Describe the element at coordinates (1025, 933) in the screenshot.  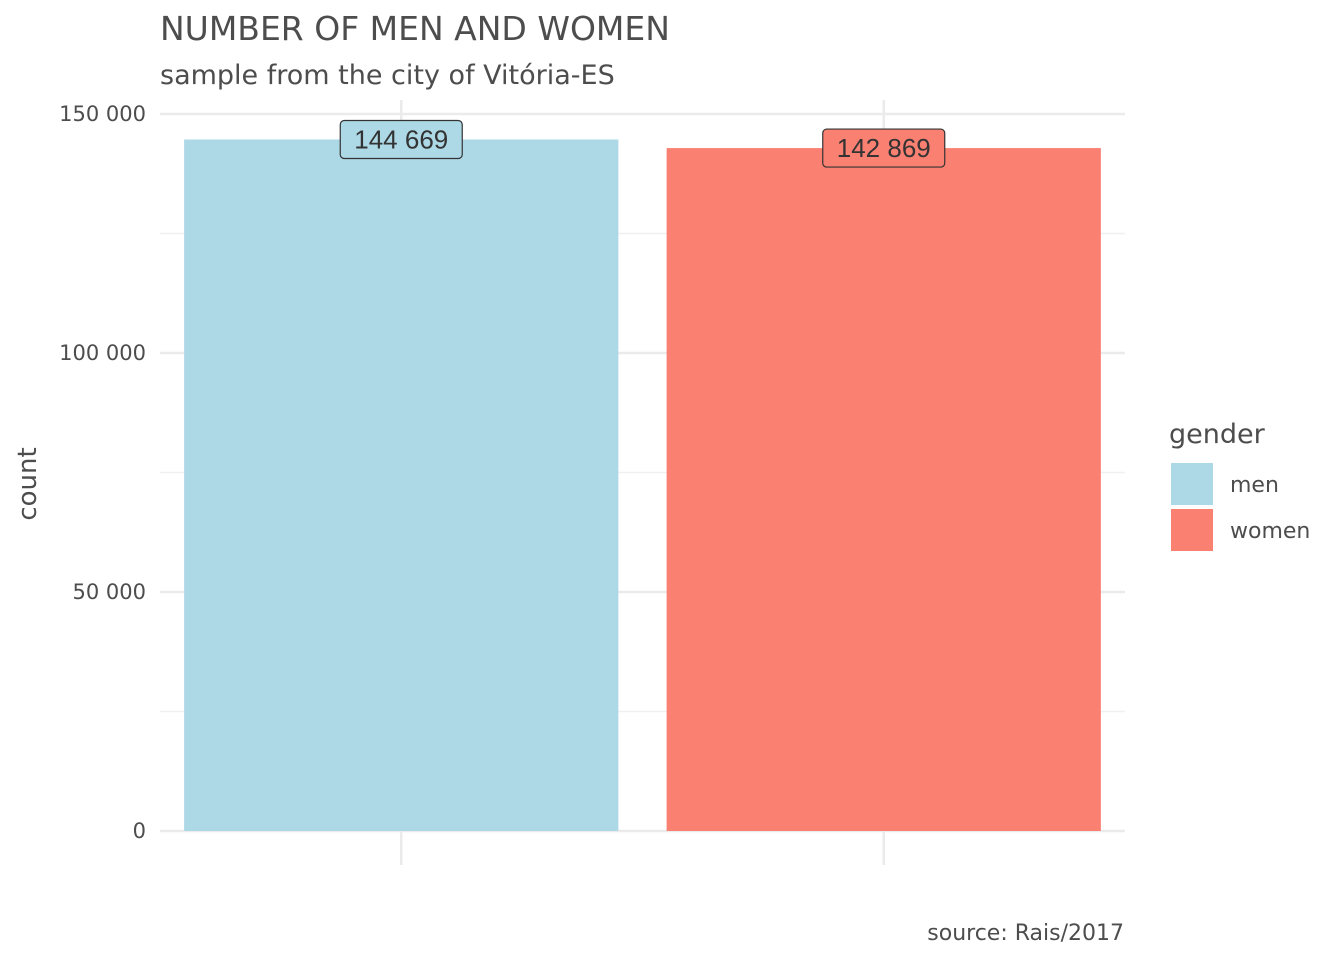
I see `chart-caption: source: Rais/2017` at that location.